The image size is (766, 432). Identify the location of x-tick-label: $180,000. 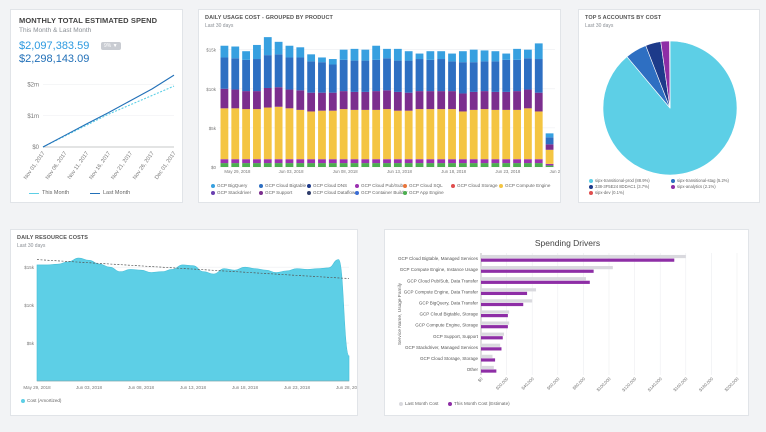
(706, 384).